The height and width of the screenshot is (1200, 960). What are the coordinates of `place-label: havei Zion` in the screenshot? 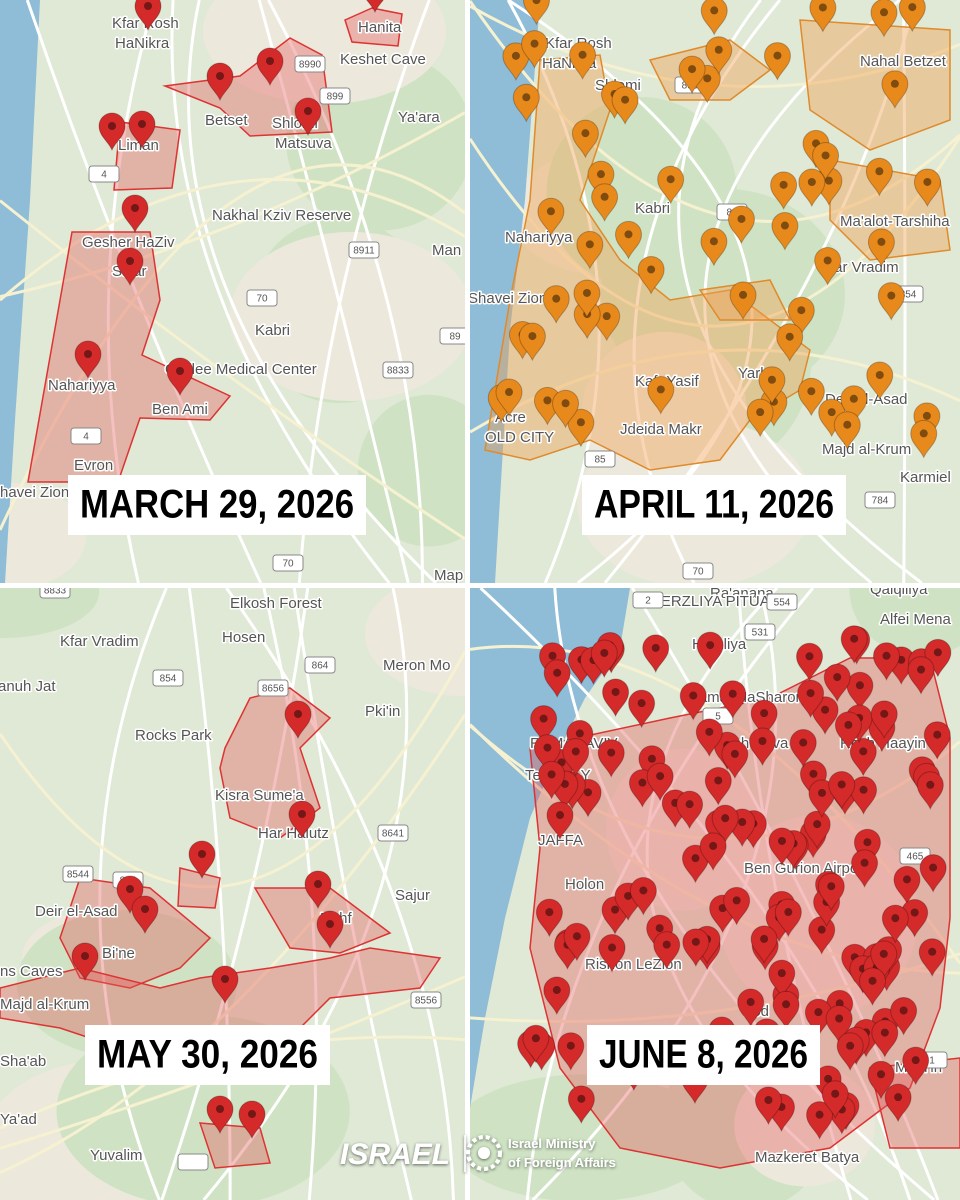 It's located at (34, 492).